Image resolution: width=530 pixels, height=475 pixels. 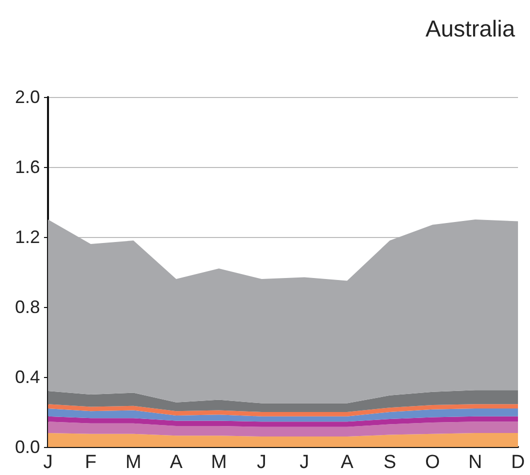 What do you see at coordinates (27, 97) in the screenshot?
I see `y-tick-label: 2.0` at bounding box center [27, 97].